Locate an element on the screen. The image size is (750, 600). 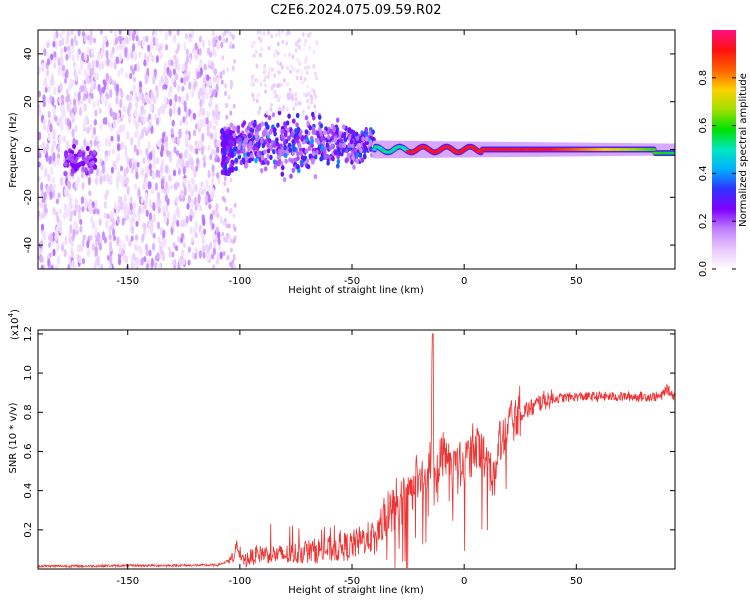
heatmap-carrier-core is located at coordinates (481, 152).